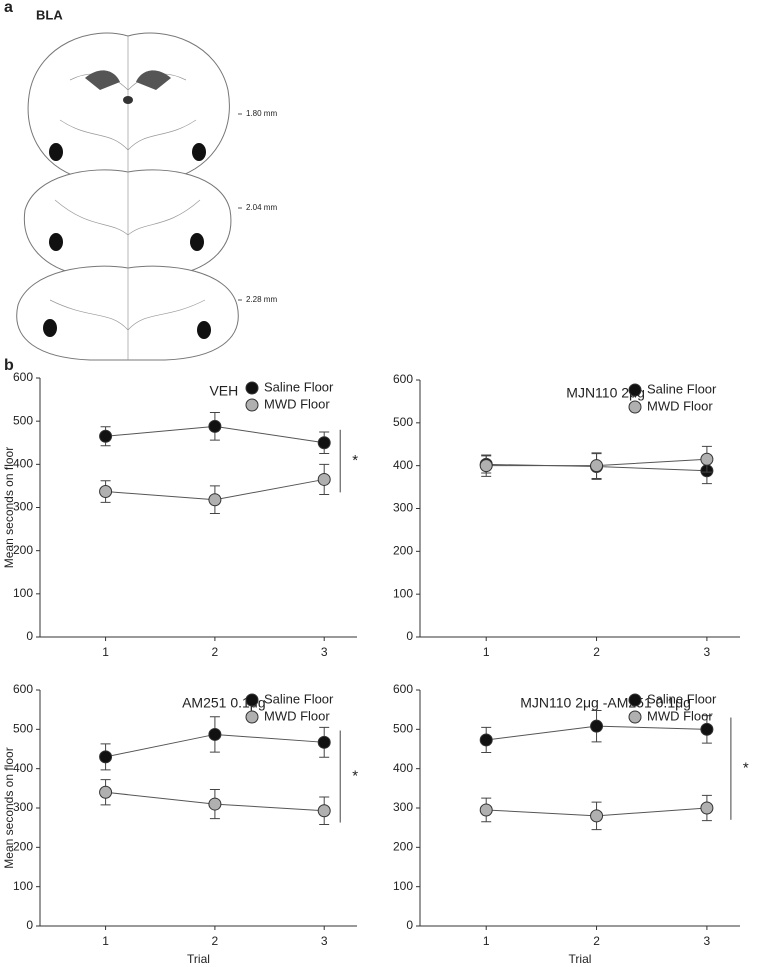  Describe the element at coordinates (9, 365) in the screenshot. I see `panel-label: b` at that location.